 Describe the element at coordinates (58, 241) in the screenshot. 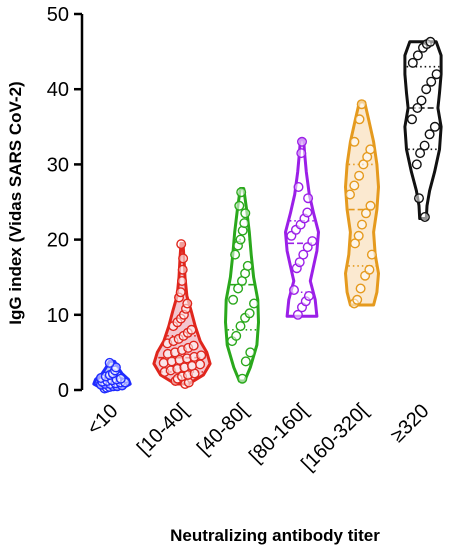

I see `y-tick-label: 20` at that location.